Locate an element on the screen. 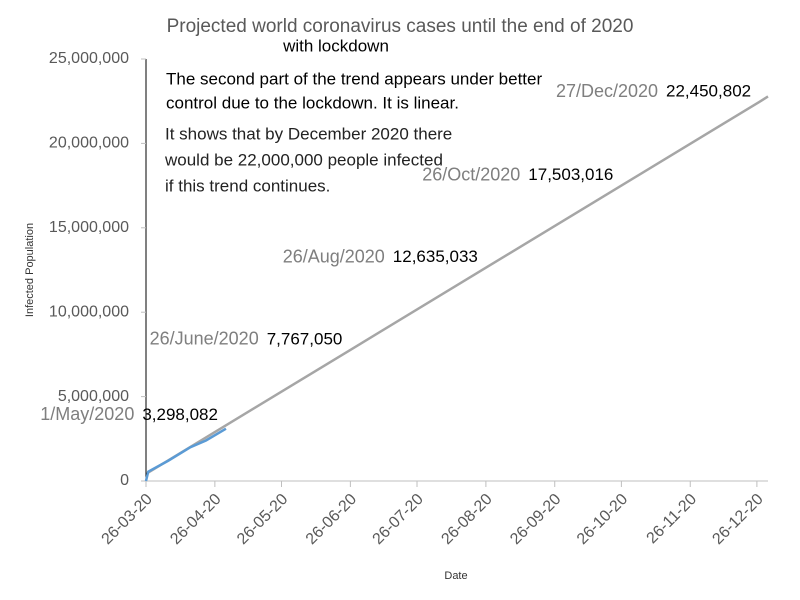  series-line is located at coordinates (185, 454).